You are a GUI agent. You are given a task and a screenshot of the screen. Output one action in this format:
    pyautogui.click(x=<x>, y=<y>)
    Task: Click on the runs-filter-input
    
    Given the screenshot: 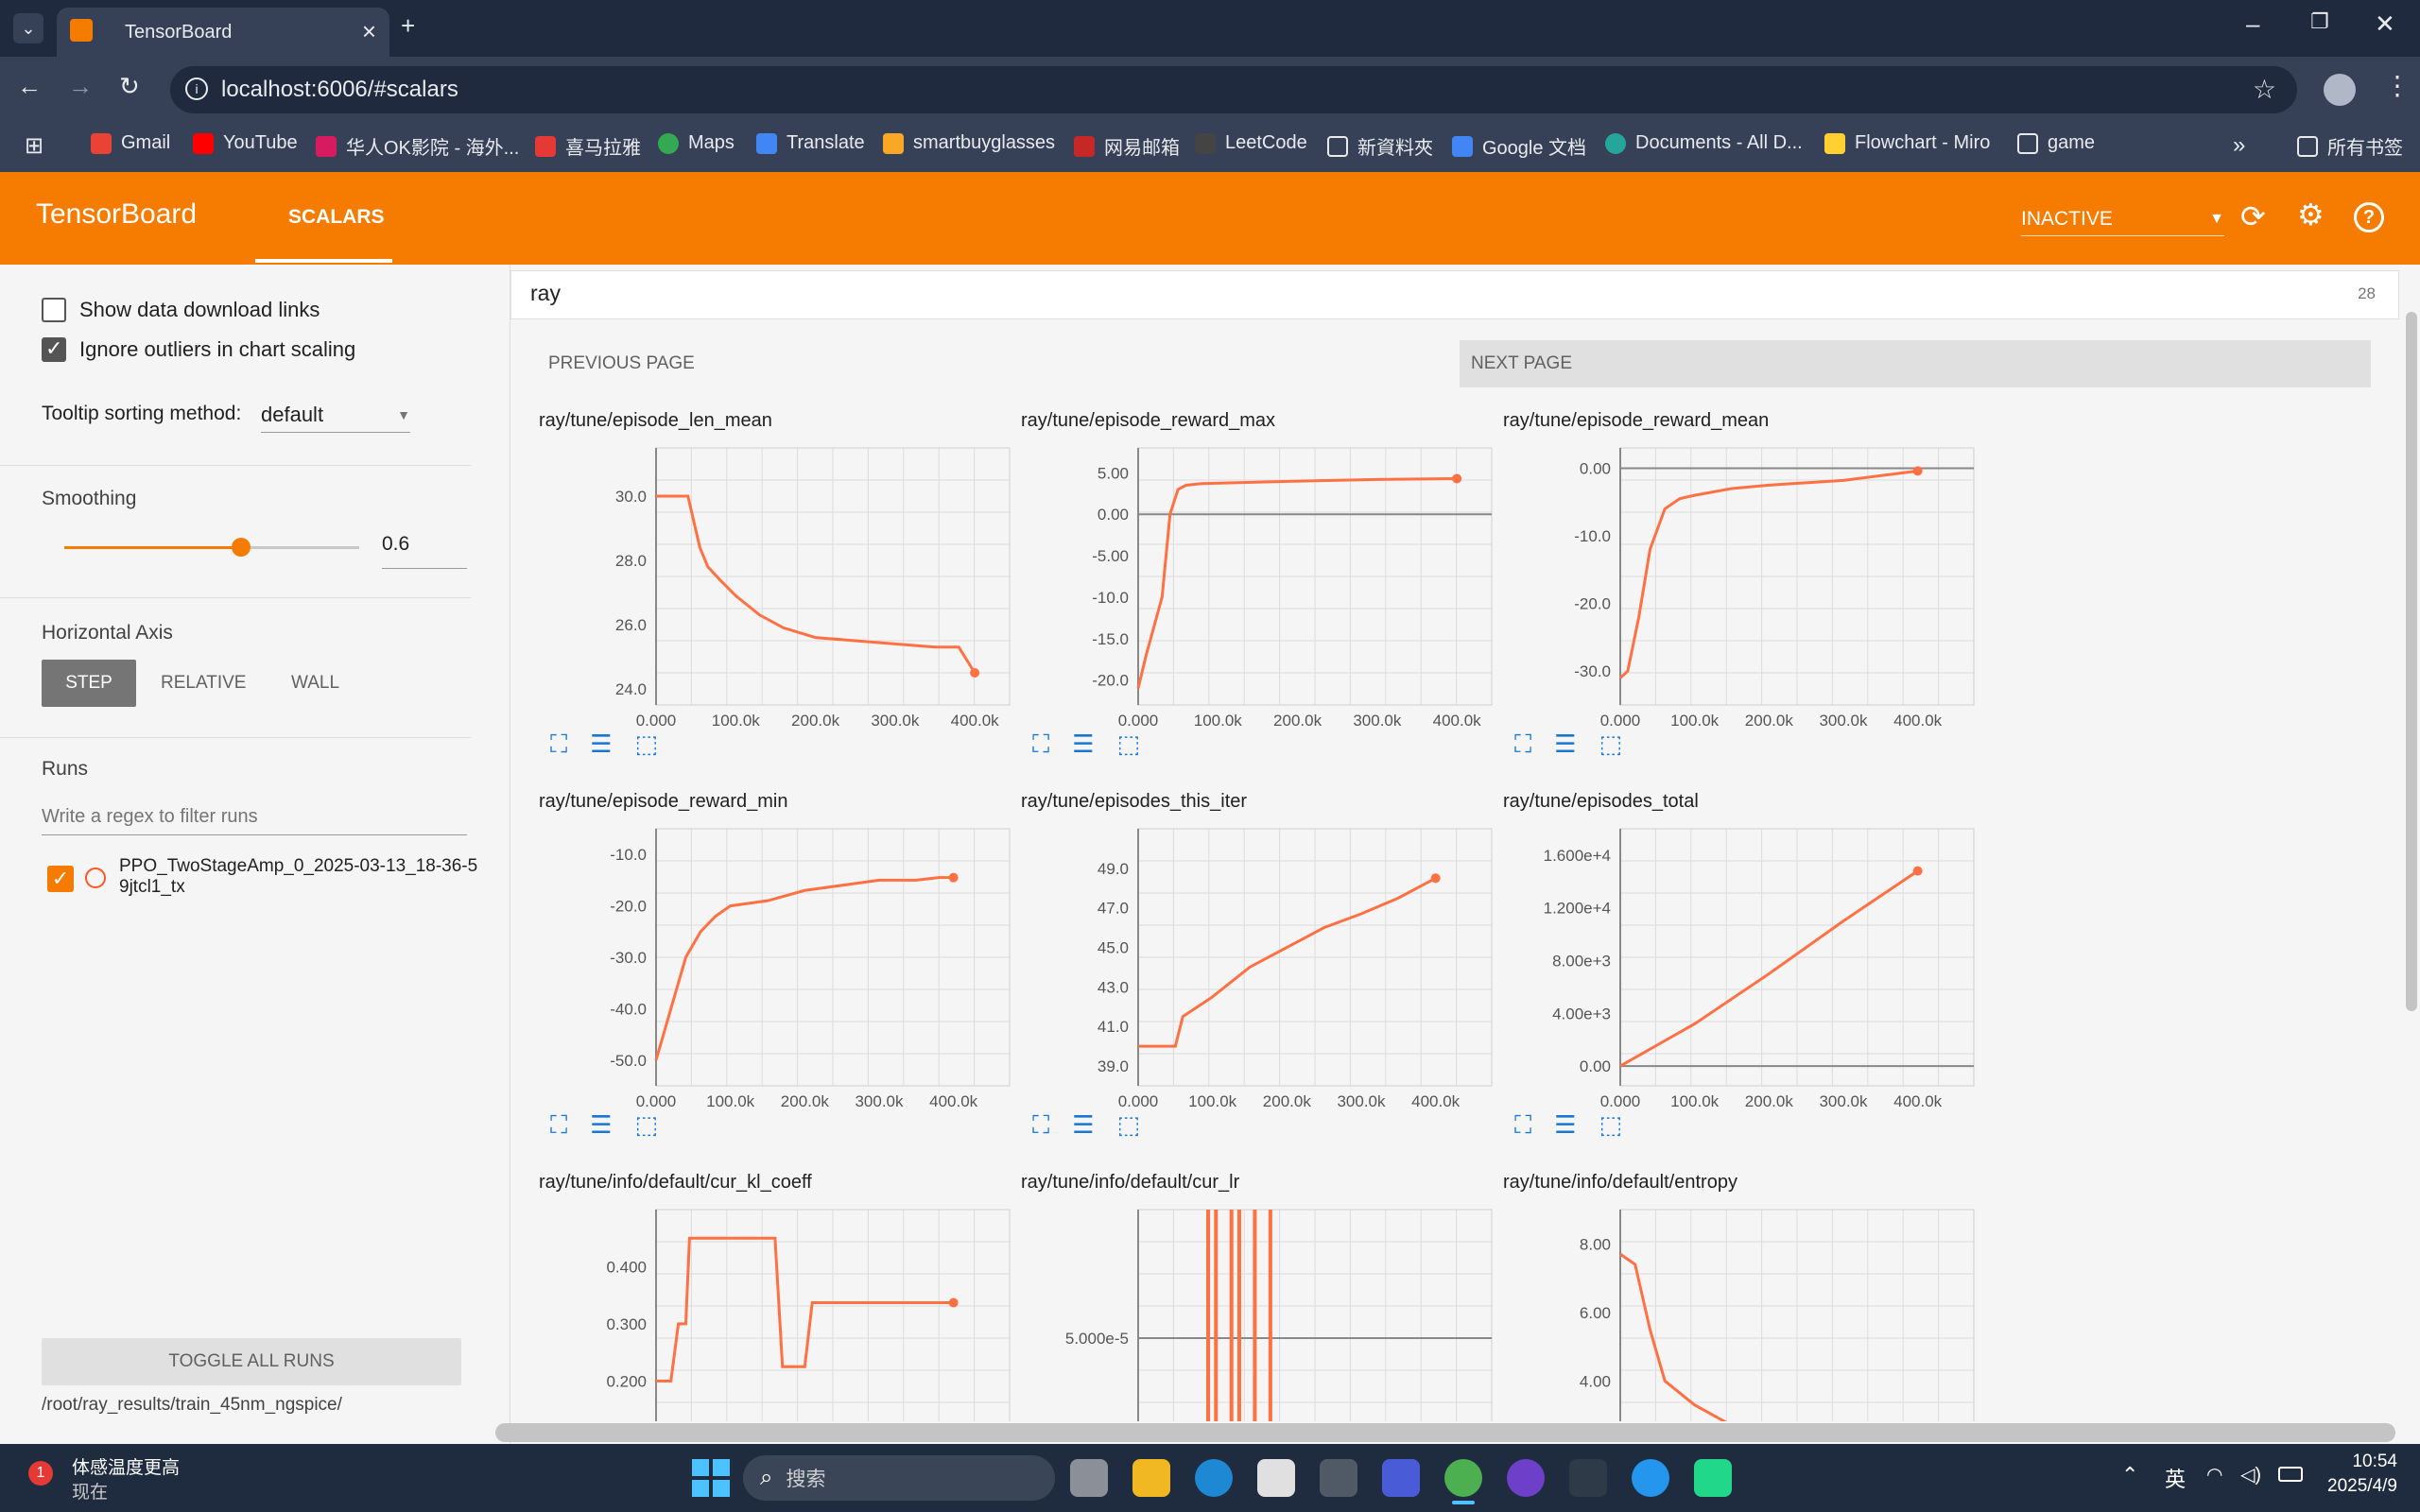 What is the action you would take?
    pyautogui.click(x=254, y=817)
    